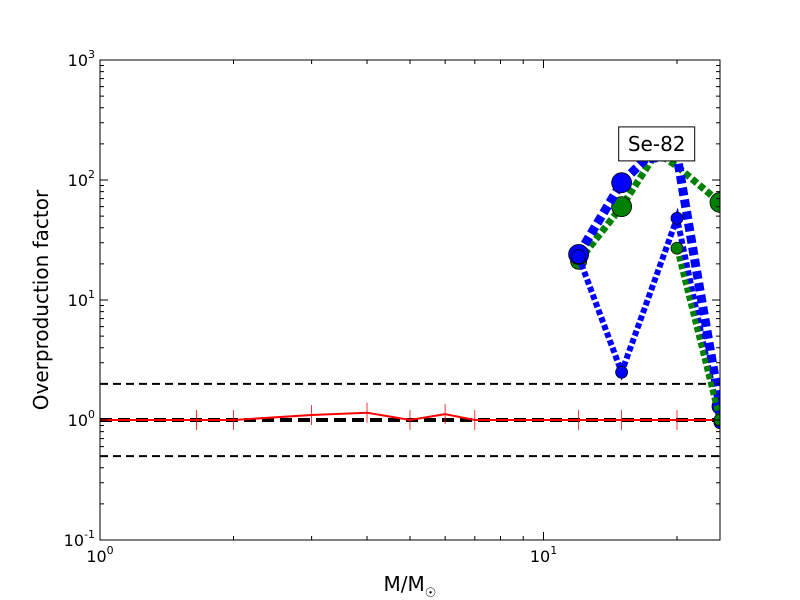  Describe the element at coordinates (81, 59) in the screenshot. I see `y-tick-label: 10³` at that location.